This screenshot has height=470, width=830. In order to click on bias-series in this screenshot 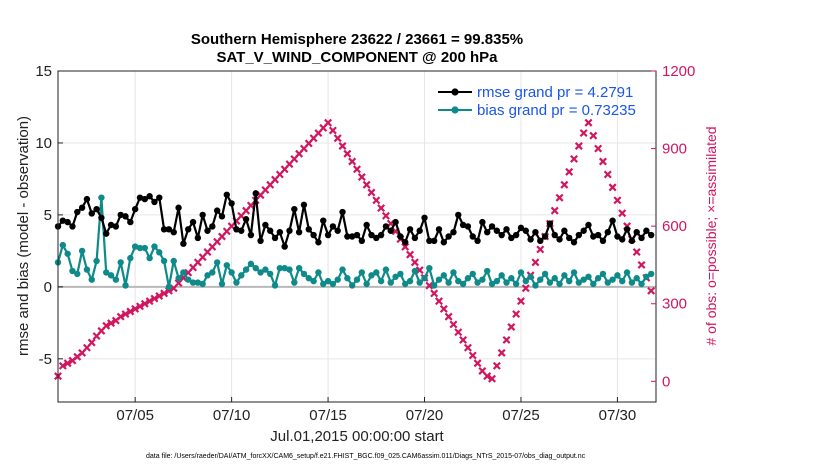, I will do `click(354, 242)`.